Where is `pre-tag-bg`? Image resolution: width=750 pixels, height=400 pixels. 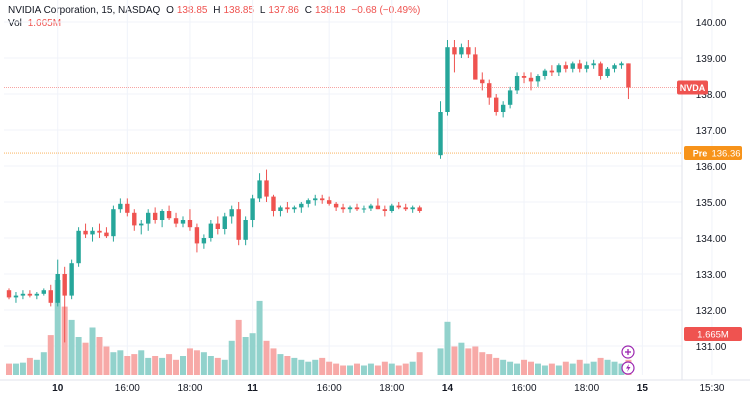 pre-tag-bg is located at coordinates (713, 153).